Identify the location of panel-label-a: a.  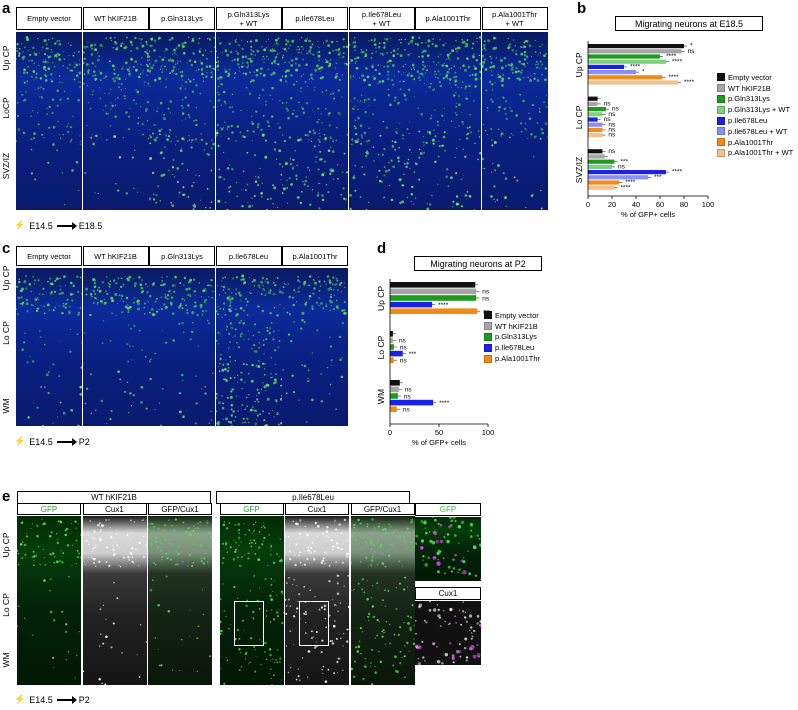
(6, 8).